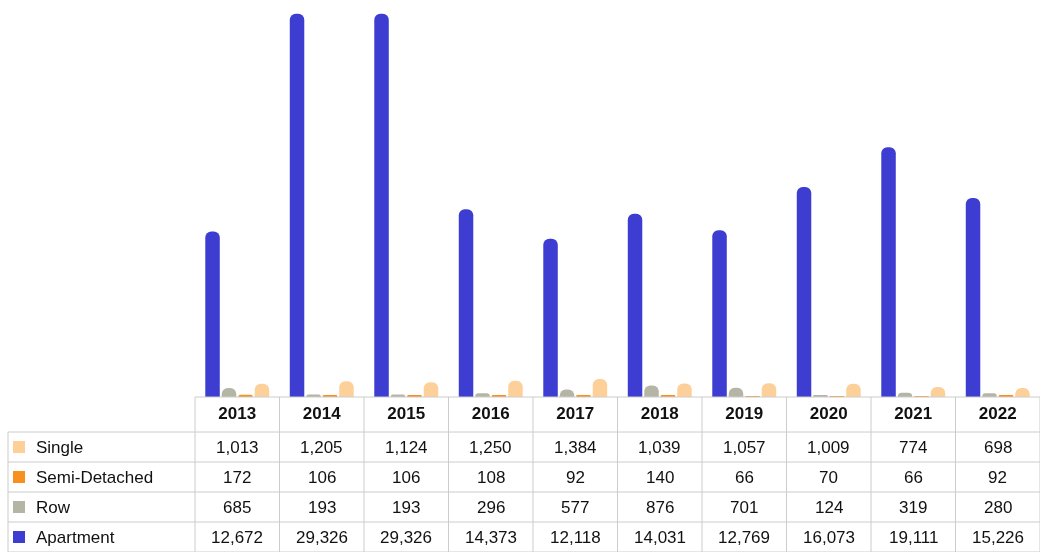 Image resolution: width=1040 pixels, height=552 pixels. I want to click on data-label: 14,373, so click(491, 537).